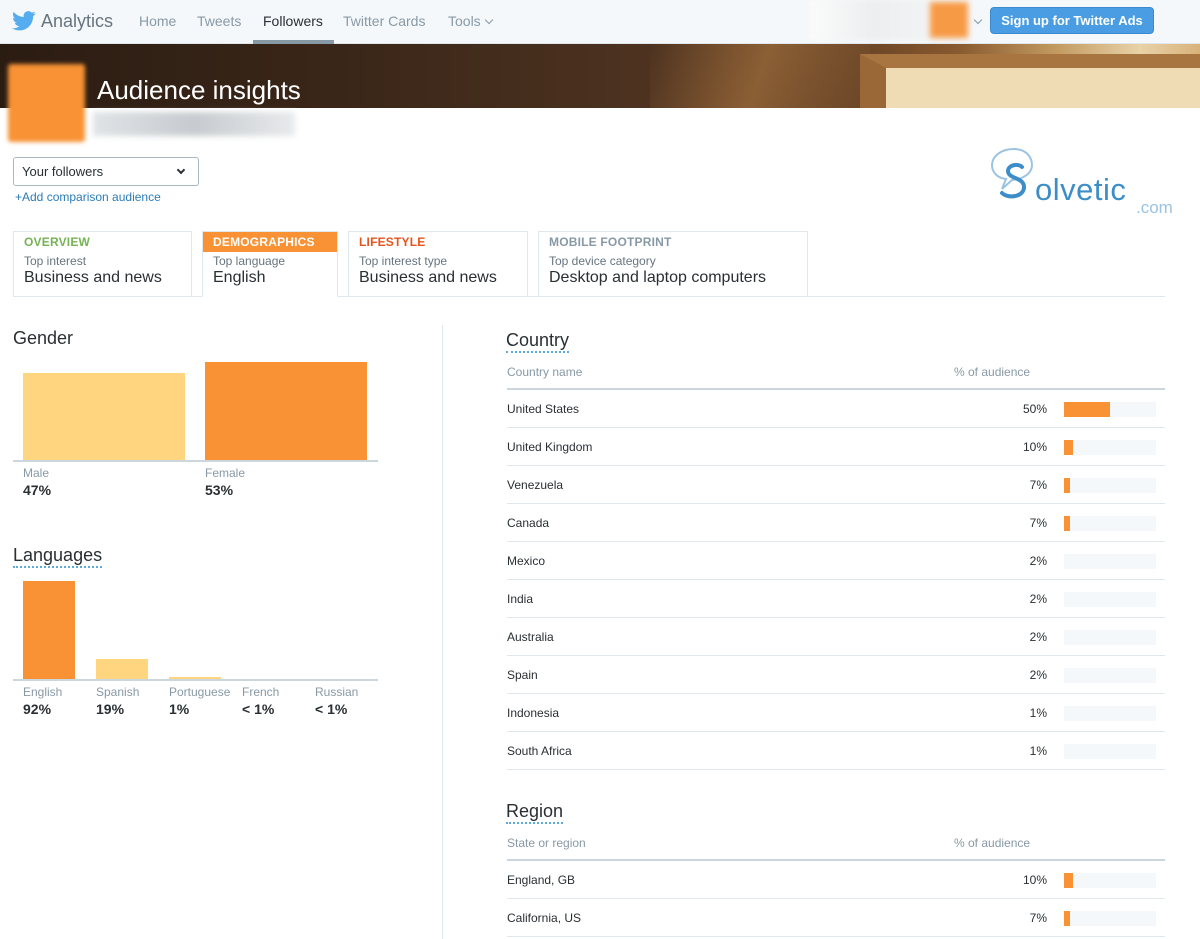 The width and height of the screenshot is (1200, 939). Describe the element at coordinates (526, 561) in the screenshot. I see `row-name: Mexico` at that location.